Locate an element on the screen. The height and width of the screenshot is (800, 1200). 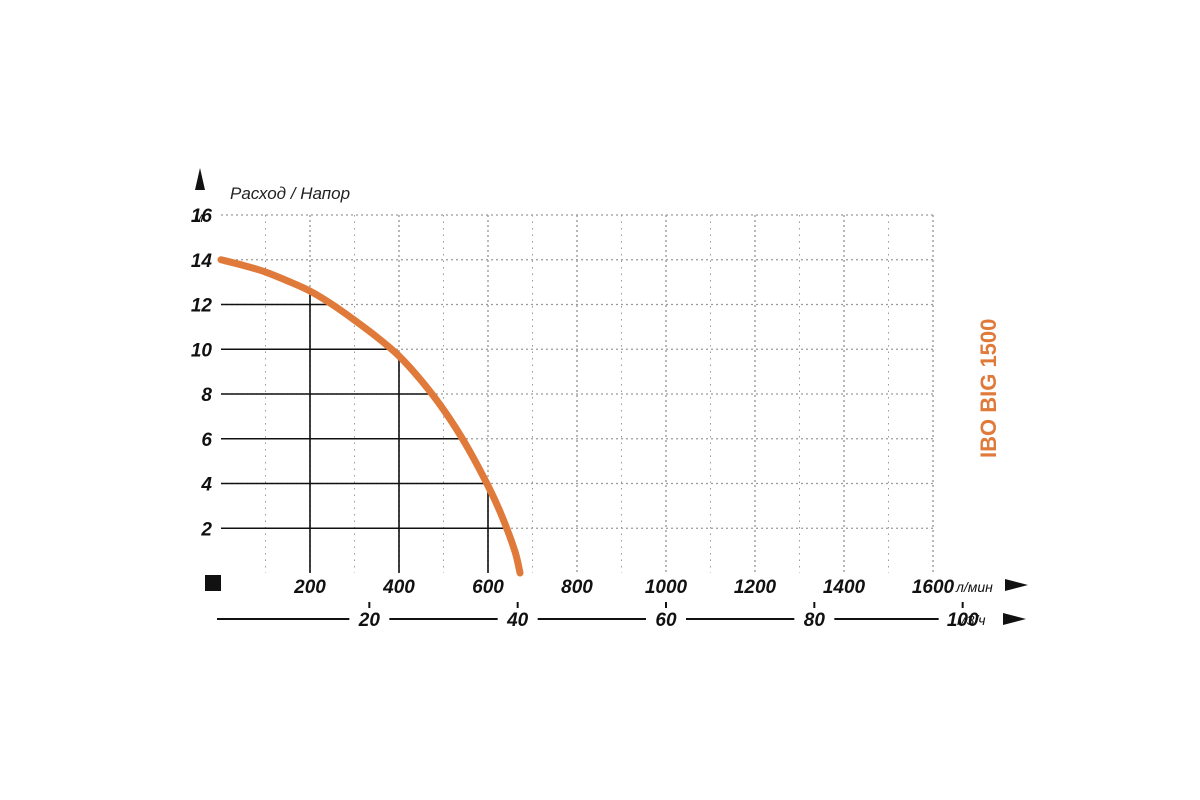
x-tick-label-m3h: 60 is located at coordinates (666, 620).